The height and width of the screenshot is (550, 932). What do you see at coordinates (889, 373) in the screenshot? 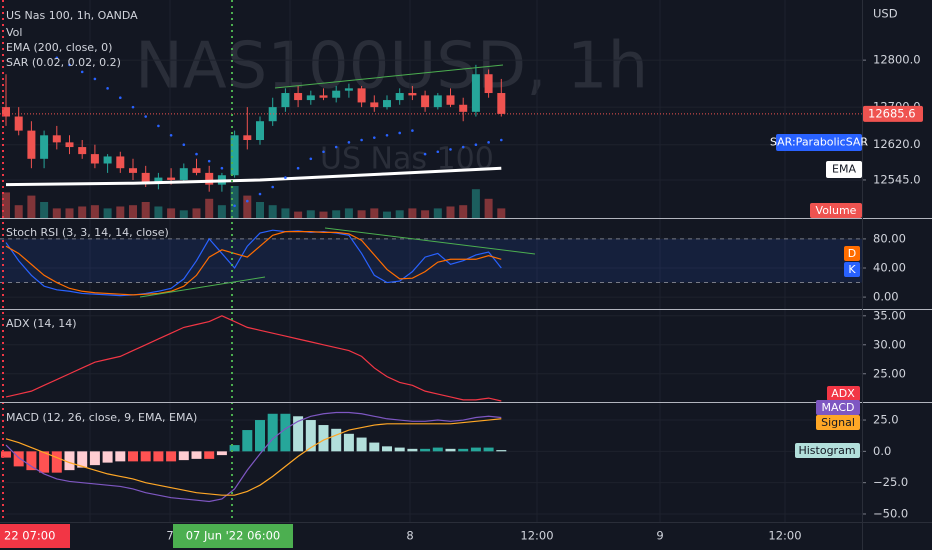
I see `y-tick-label: 25.00` at bounding box center [889, 373].